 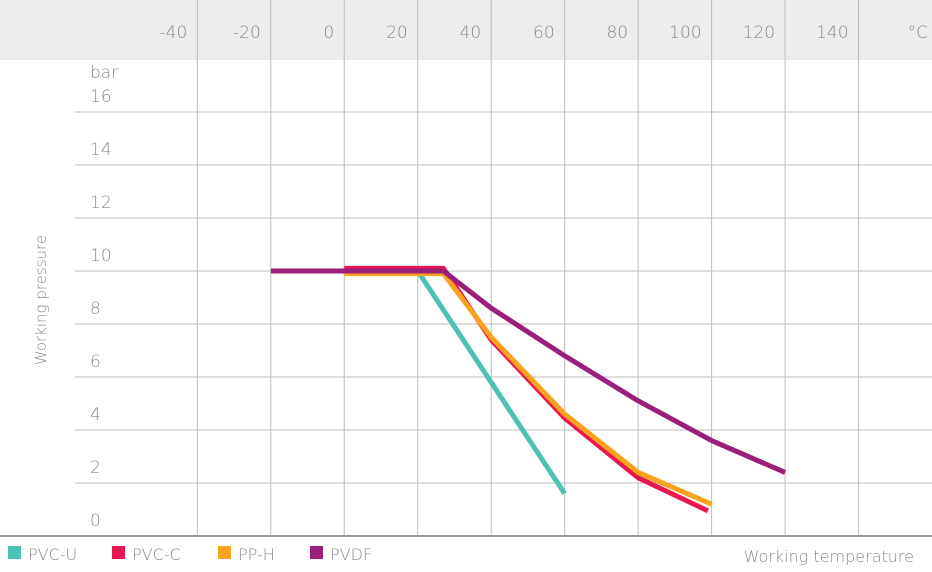 What do you see at coordinates (95, 415) in the screenshot?
I see `y-tick-label: 4` at bounding box center [95, 415].